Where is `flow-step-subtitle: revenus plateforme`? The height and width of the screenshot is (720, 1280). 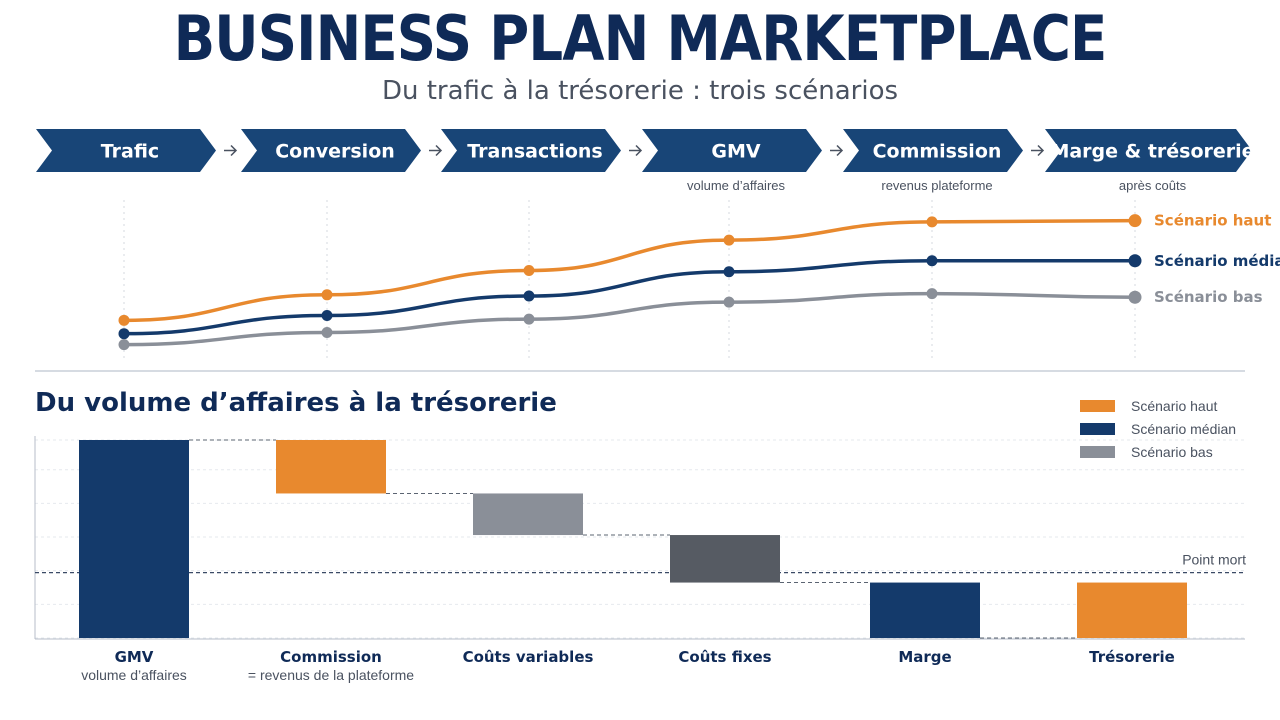
flow-step-subtitle: revenus plateforme is located at coordinates (936, 185).